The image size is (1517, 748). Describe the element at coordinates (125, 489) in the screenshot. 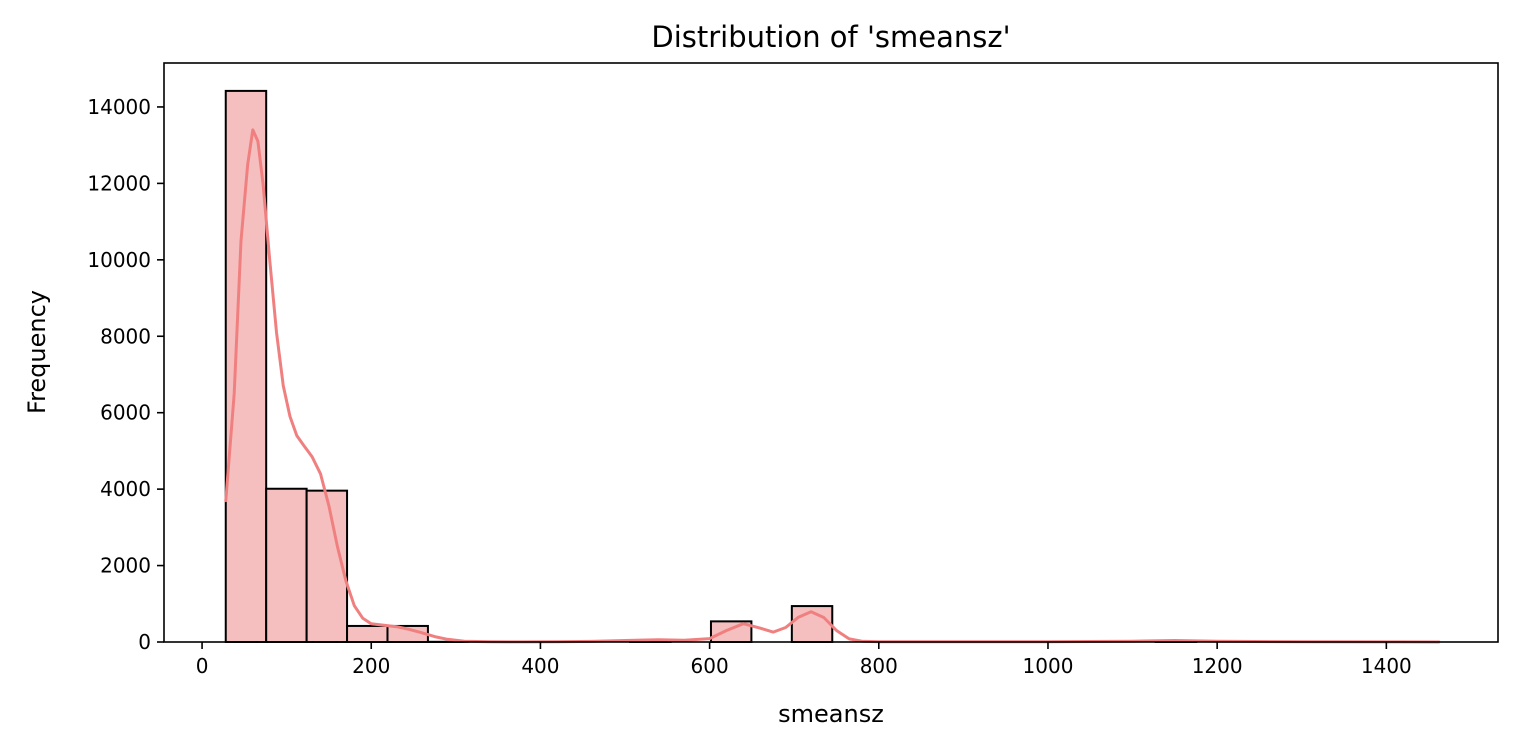

I see `y-tick-label: 4000` at that location.